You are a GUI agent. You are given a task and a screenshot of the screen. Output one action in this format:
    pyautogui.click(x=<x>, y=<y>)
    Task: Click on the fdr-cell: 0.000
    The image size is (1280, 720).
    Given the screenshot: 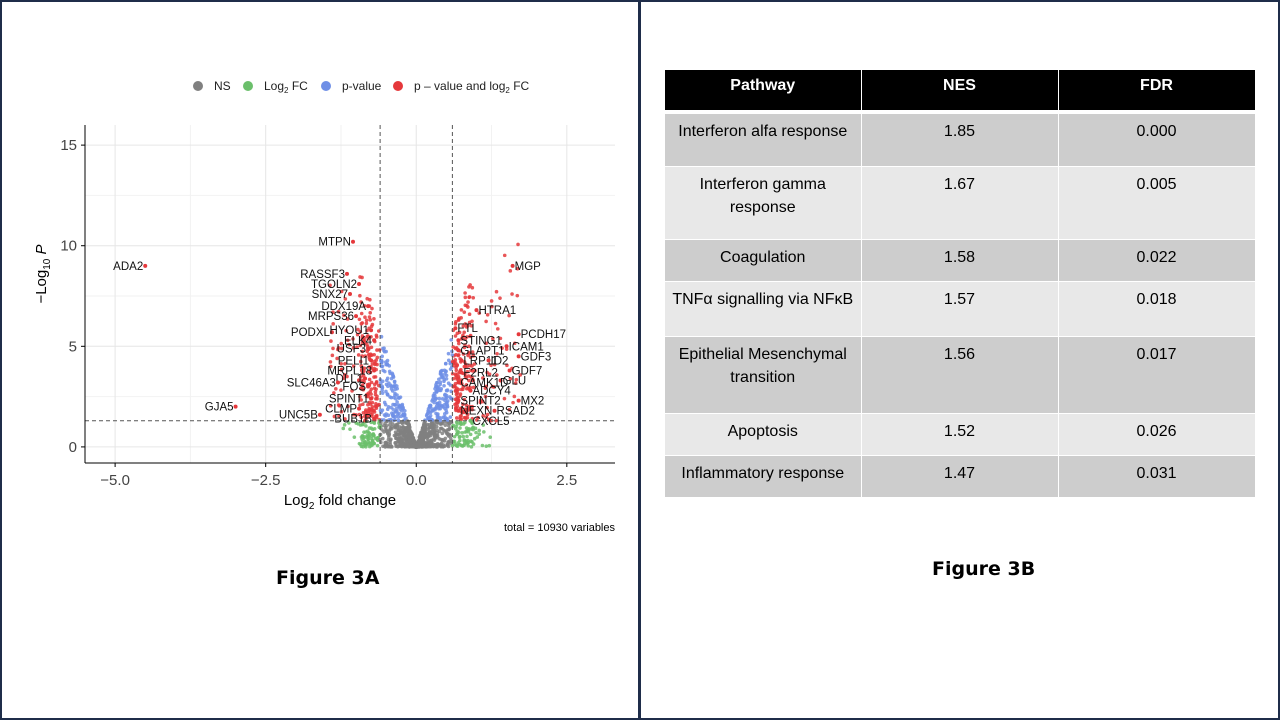 What is the action you would take?
    pyautogui.click(x=1157, y=140)
    